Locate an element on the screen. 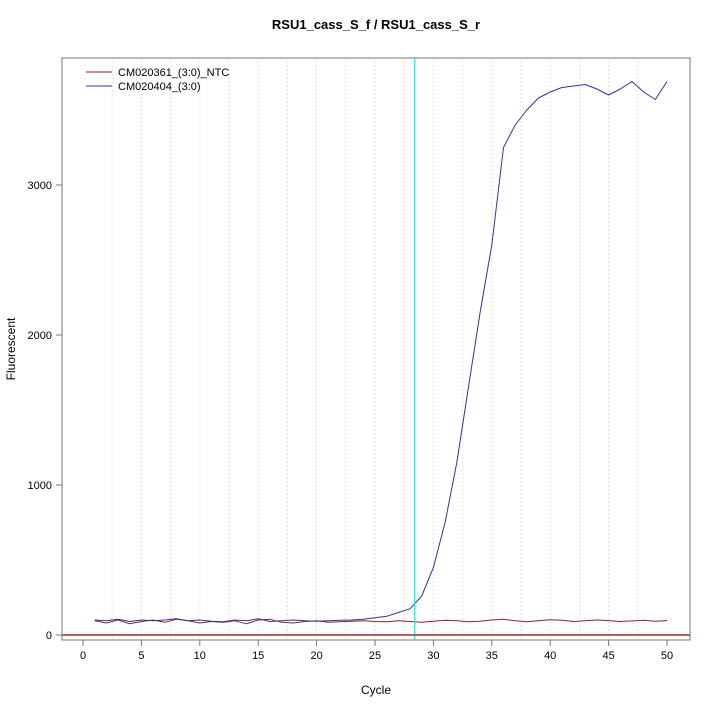 This screenshot has width=720, height=720. x-tick-label: 50 is located at coordinates (667, 656).